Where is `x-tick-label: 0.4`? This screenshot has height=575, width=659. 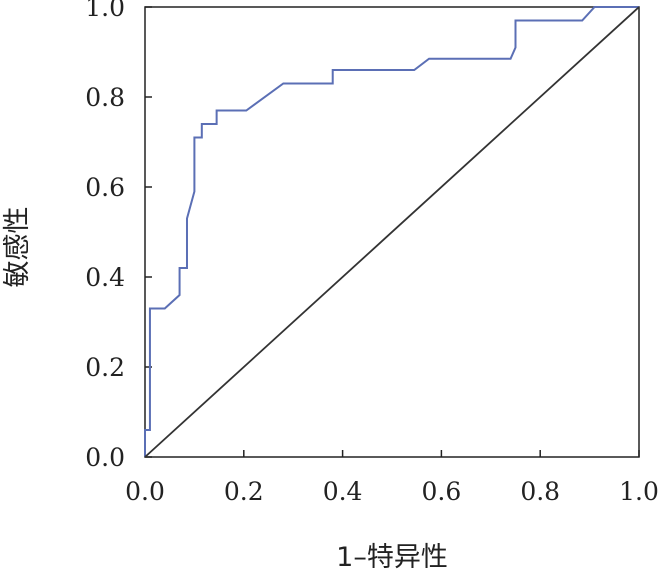
x-tick-label: 0.4 is located at coordinates (343, 491).